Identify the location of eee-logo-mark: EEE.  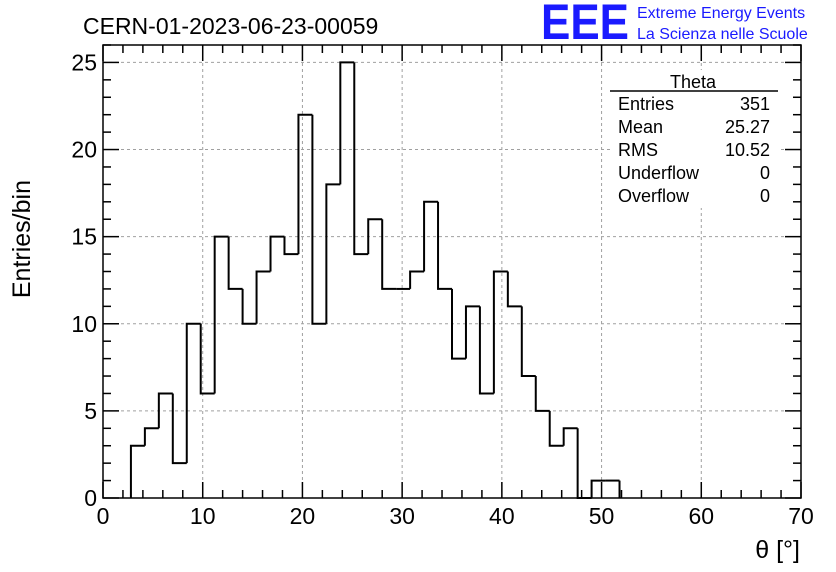
(585, 25).